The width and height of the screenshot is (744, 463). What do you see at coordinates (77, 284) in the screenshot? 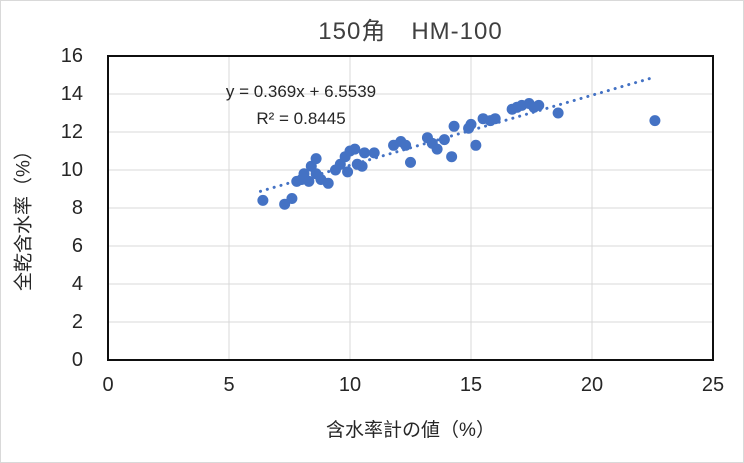
I see `y-tick-label: 4` at bounding box center [77, 284].